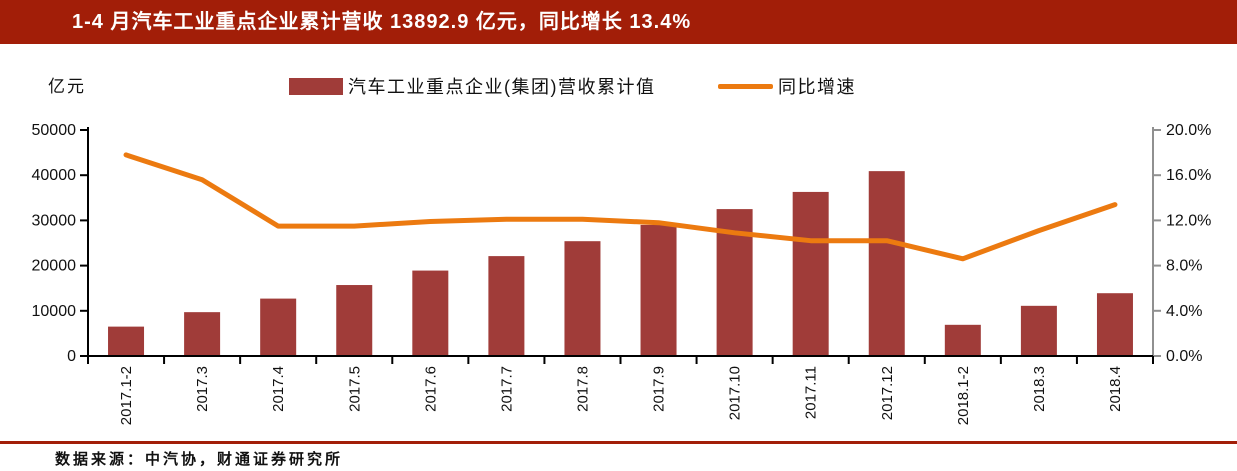 The width and height of the screenshot is (1237, 471). Describe the element at coordinates (1115, 389) in the screenshot. I see `x-axis-label: 2018.4` at that location.